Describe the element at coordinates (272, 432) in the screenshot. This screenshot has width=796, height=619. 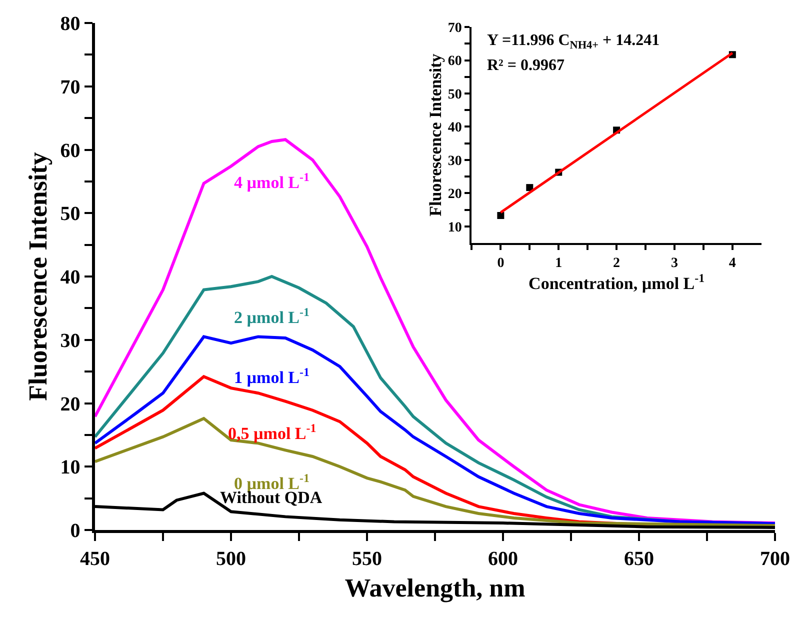
I see `series-label: 0,5 µmol L$^{-1}$` at that location.